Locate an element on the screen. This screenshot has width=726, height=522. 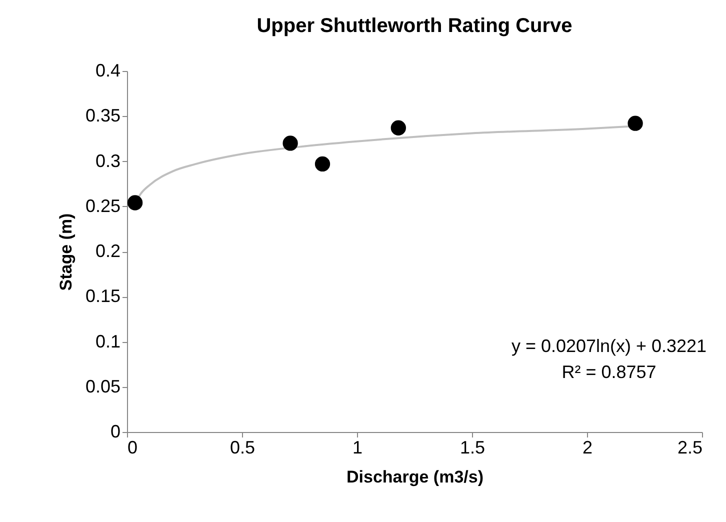
x-axis-title: Discharge (m3/s) is located at coordinates (415, 477).